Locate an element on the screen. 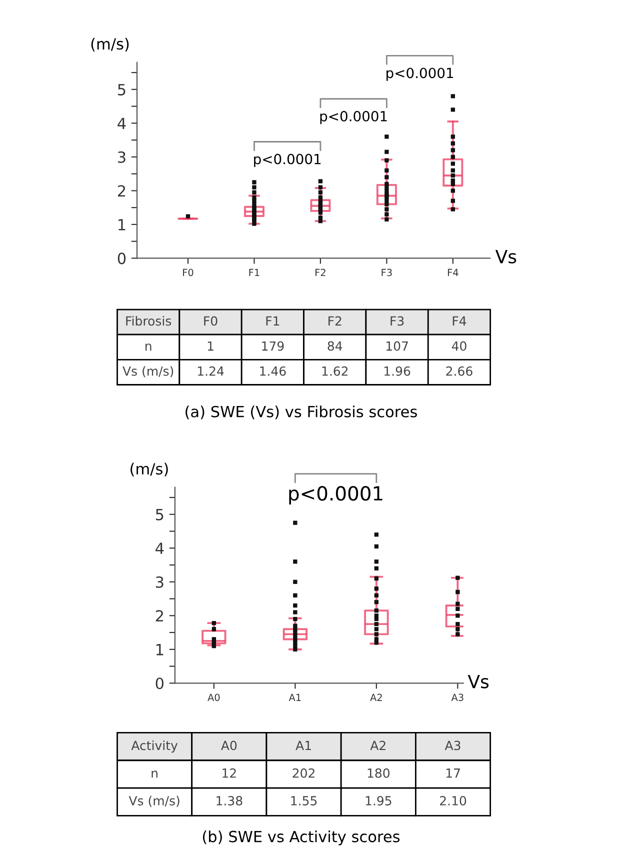 The width and height of the screenshot is (627, 855). text: 2.66 is located at coordinates (459, 371).